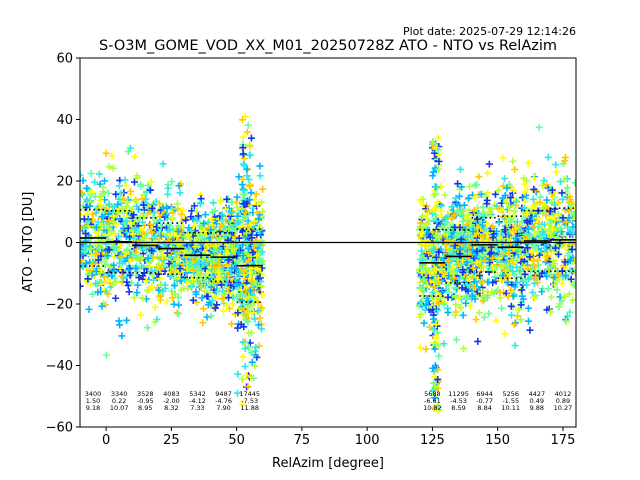  What do you see at coordinates (64, 182) in the screenshot?
I see `y-tick-label: 20` at bounding box center [64, 182].